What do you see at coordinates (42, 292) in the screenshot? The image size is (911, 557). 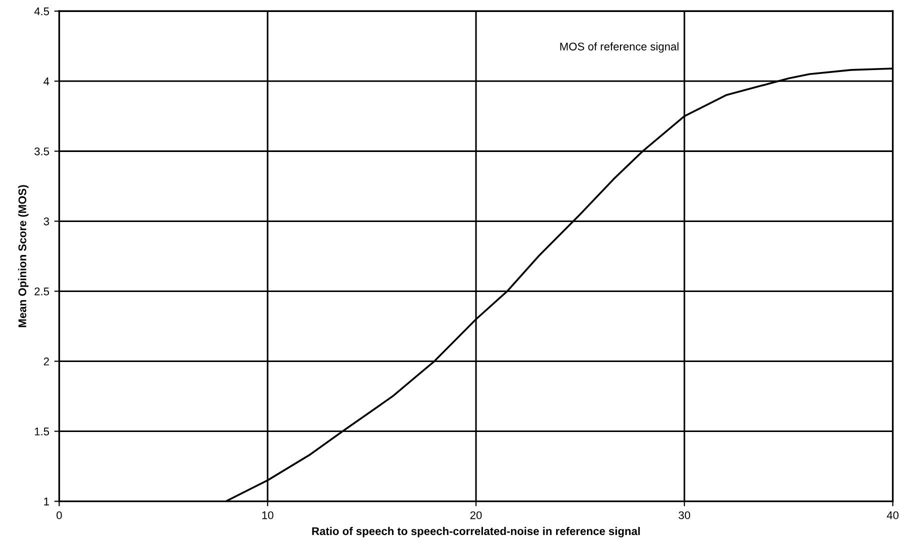 I see `y-tick-label: 2.5` at bounding box center [42, 292].